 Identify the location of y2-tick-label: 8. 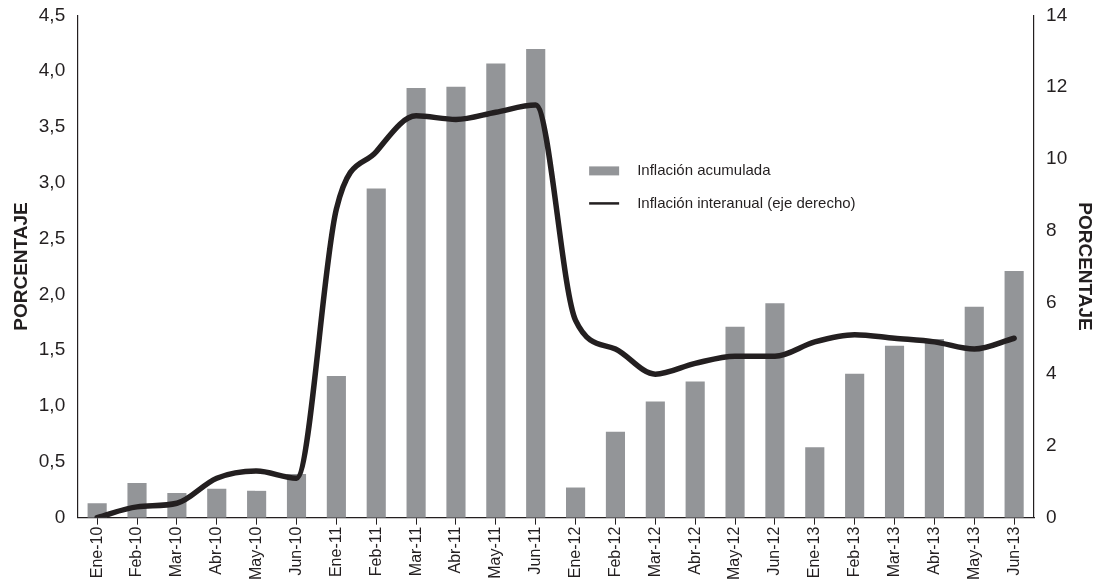
(1051, 229).